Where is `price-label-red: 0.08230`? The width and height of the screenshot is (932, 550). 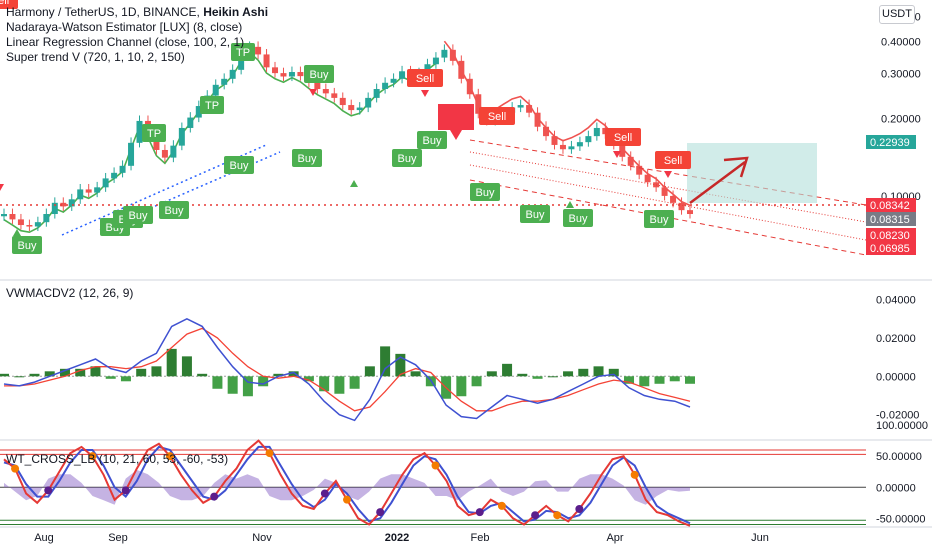 price-label-red: 0.08230 is located at coordinates (891, 235).